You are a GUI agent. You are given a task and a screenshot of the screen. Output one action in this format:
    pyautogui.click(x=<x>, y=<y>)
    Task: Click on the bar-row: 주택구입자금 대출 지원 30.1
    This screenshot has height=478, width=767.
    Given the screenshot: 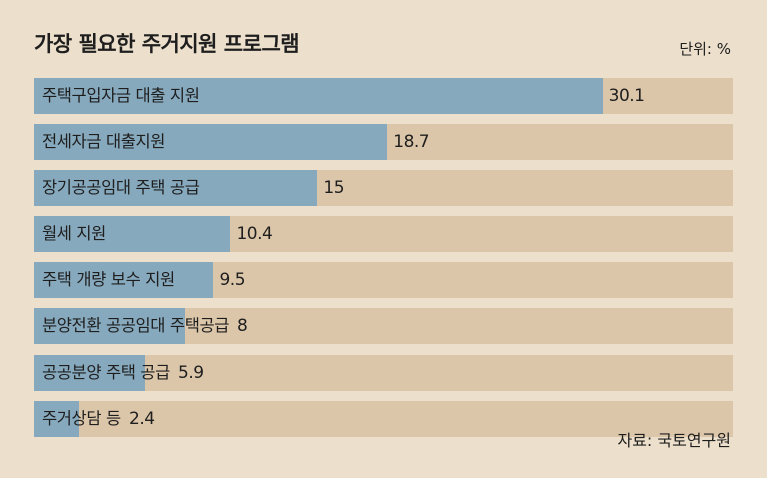 What is the action you would take?
    pyautogui.click(x=383, y=96)
    